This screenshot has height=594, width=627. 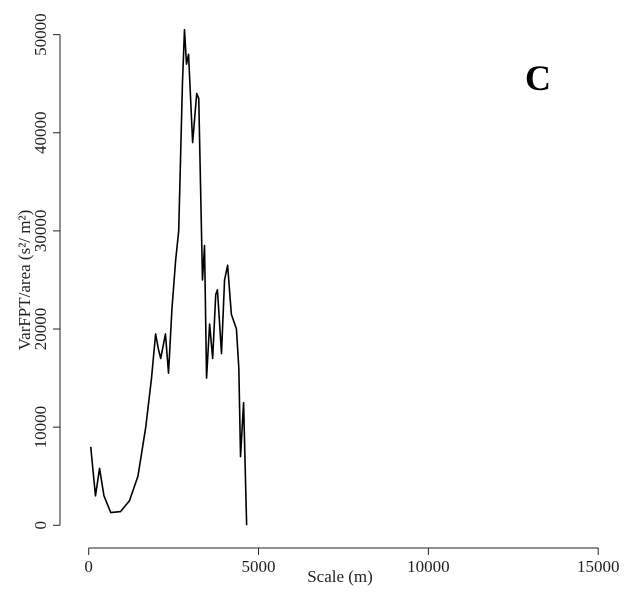 I want to click on y-tick-label: 40000, so click(x=40, y=133).